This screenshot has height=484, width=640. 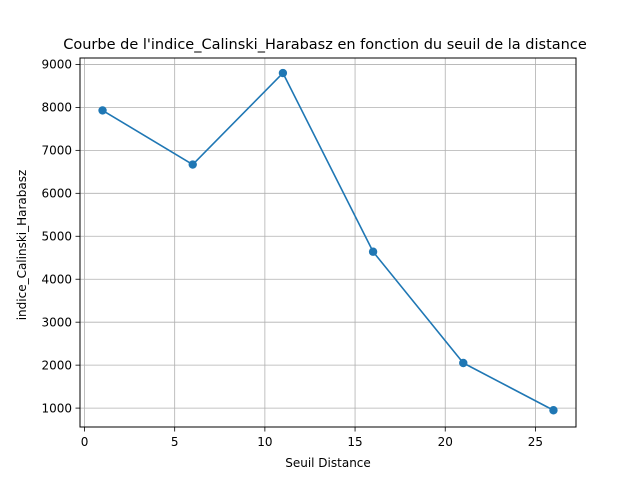 What do you see at coordinates (264, 442) in the screenshot?
I see `x-tick-label: 10` at bounding box center [264, 442].